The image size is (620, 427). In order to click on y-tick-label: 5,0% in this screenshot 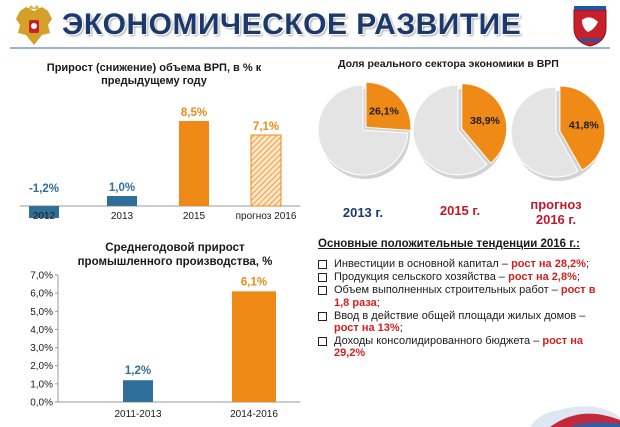, I will do `click(41, 312)`.